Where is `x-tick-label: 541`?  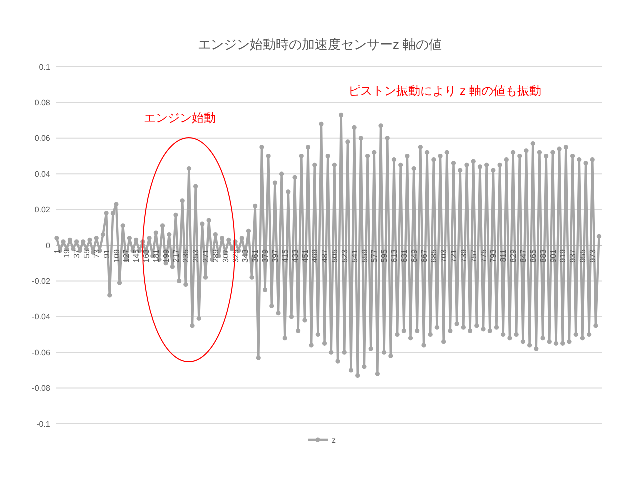 x-tick-label: 541 is located at coordinates (355, 255).